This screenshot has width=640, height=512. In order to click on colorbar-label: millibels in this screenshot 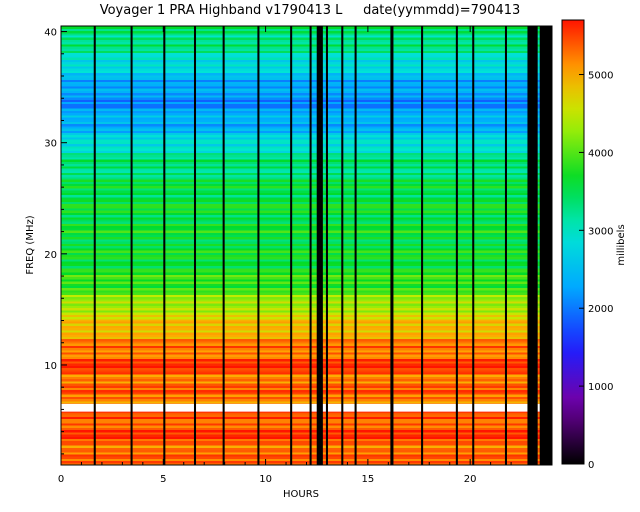, I will do `click(621, 244)`.